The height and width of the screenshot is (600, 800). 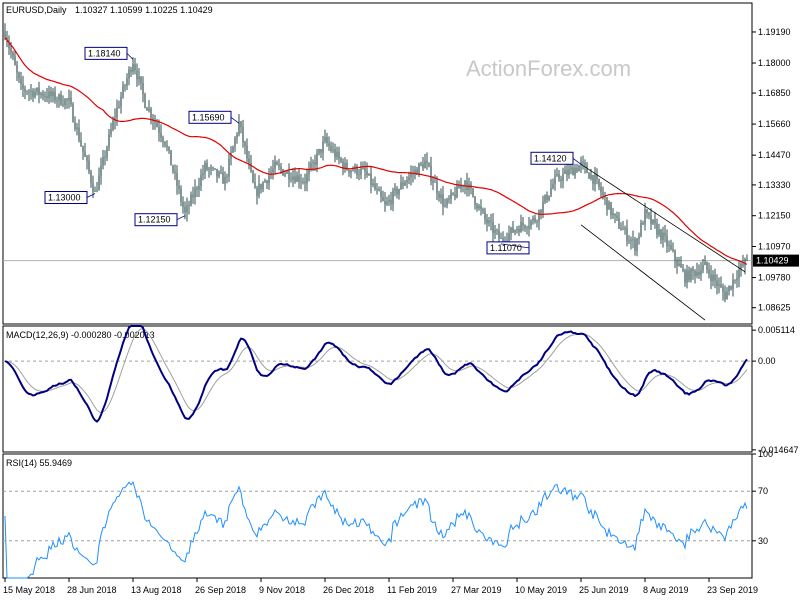 What do you see at coordinates (767, 361) in the screenshot?
I see `macd-tick-label: 0.00` at bounding box center [767, 361].